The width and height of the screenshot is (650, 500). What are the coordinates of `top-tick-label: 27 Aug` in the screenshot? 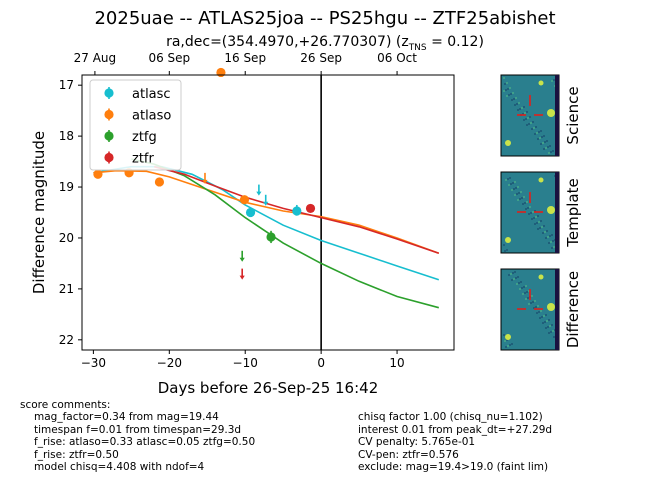 It's located at (95, 58).